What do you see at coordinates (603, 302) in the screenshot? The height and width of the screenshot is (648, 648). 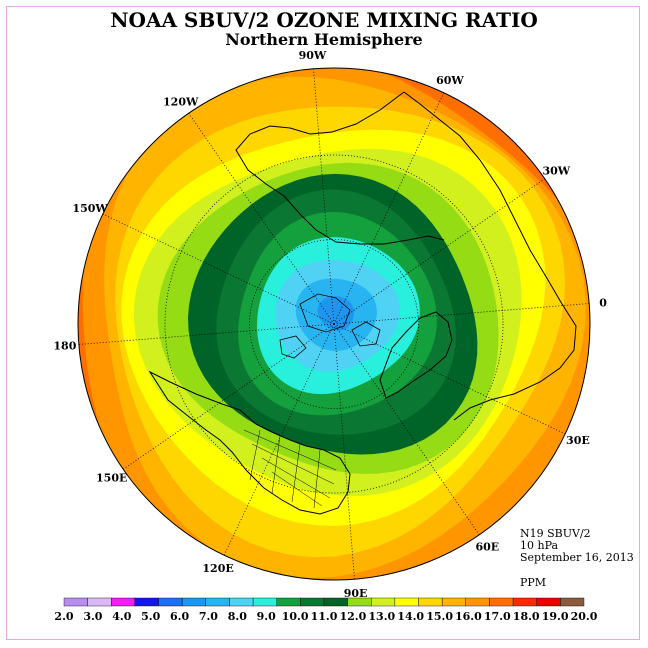 I see `longitude-label: 0` at bounding box center [603, 302].